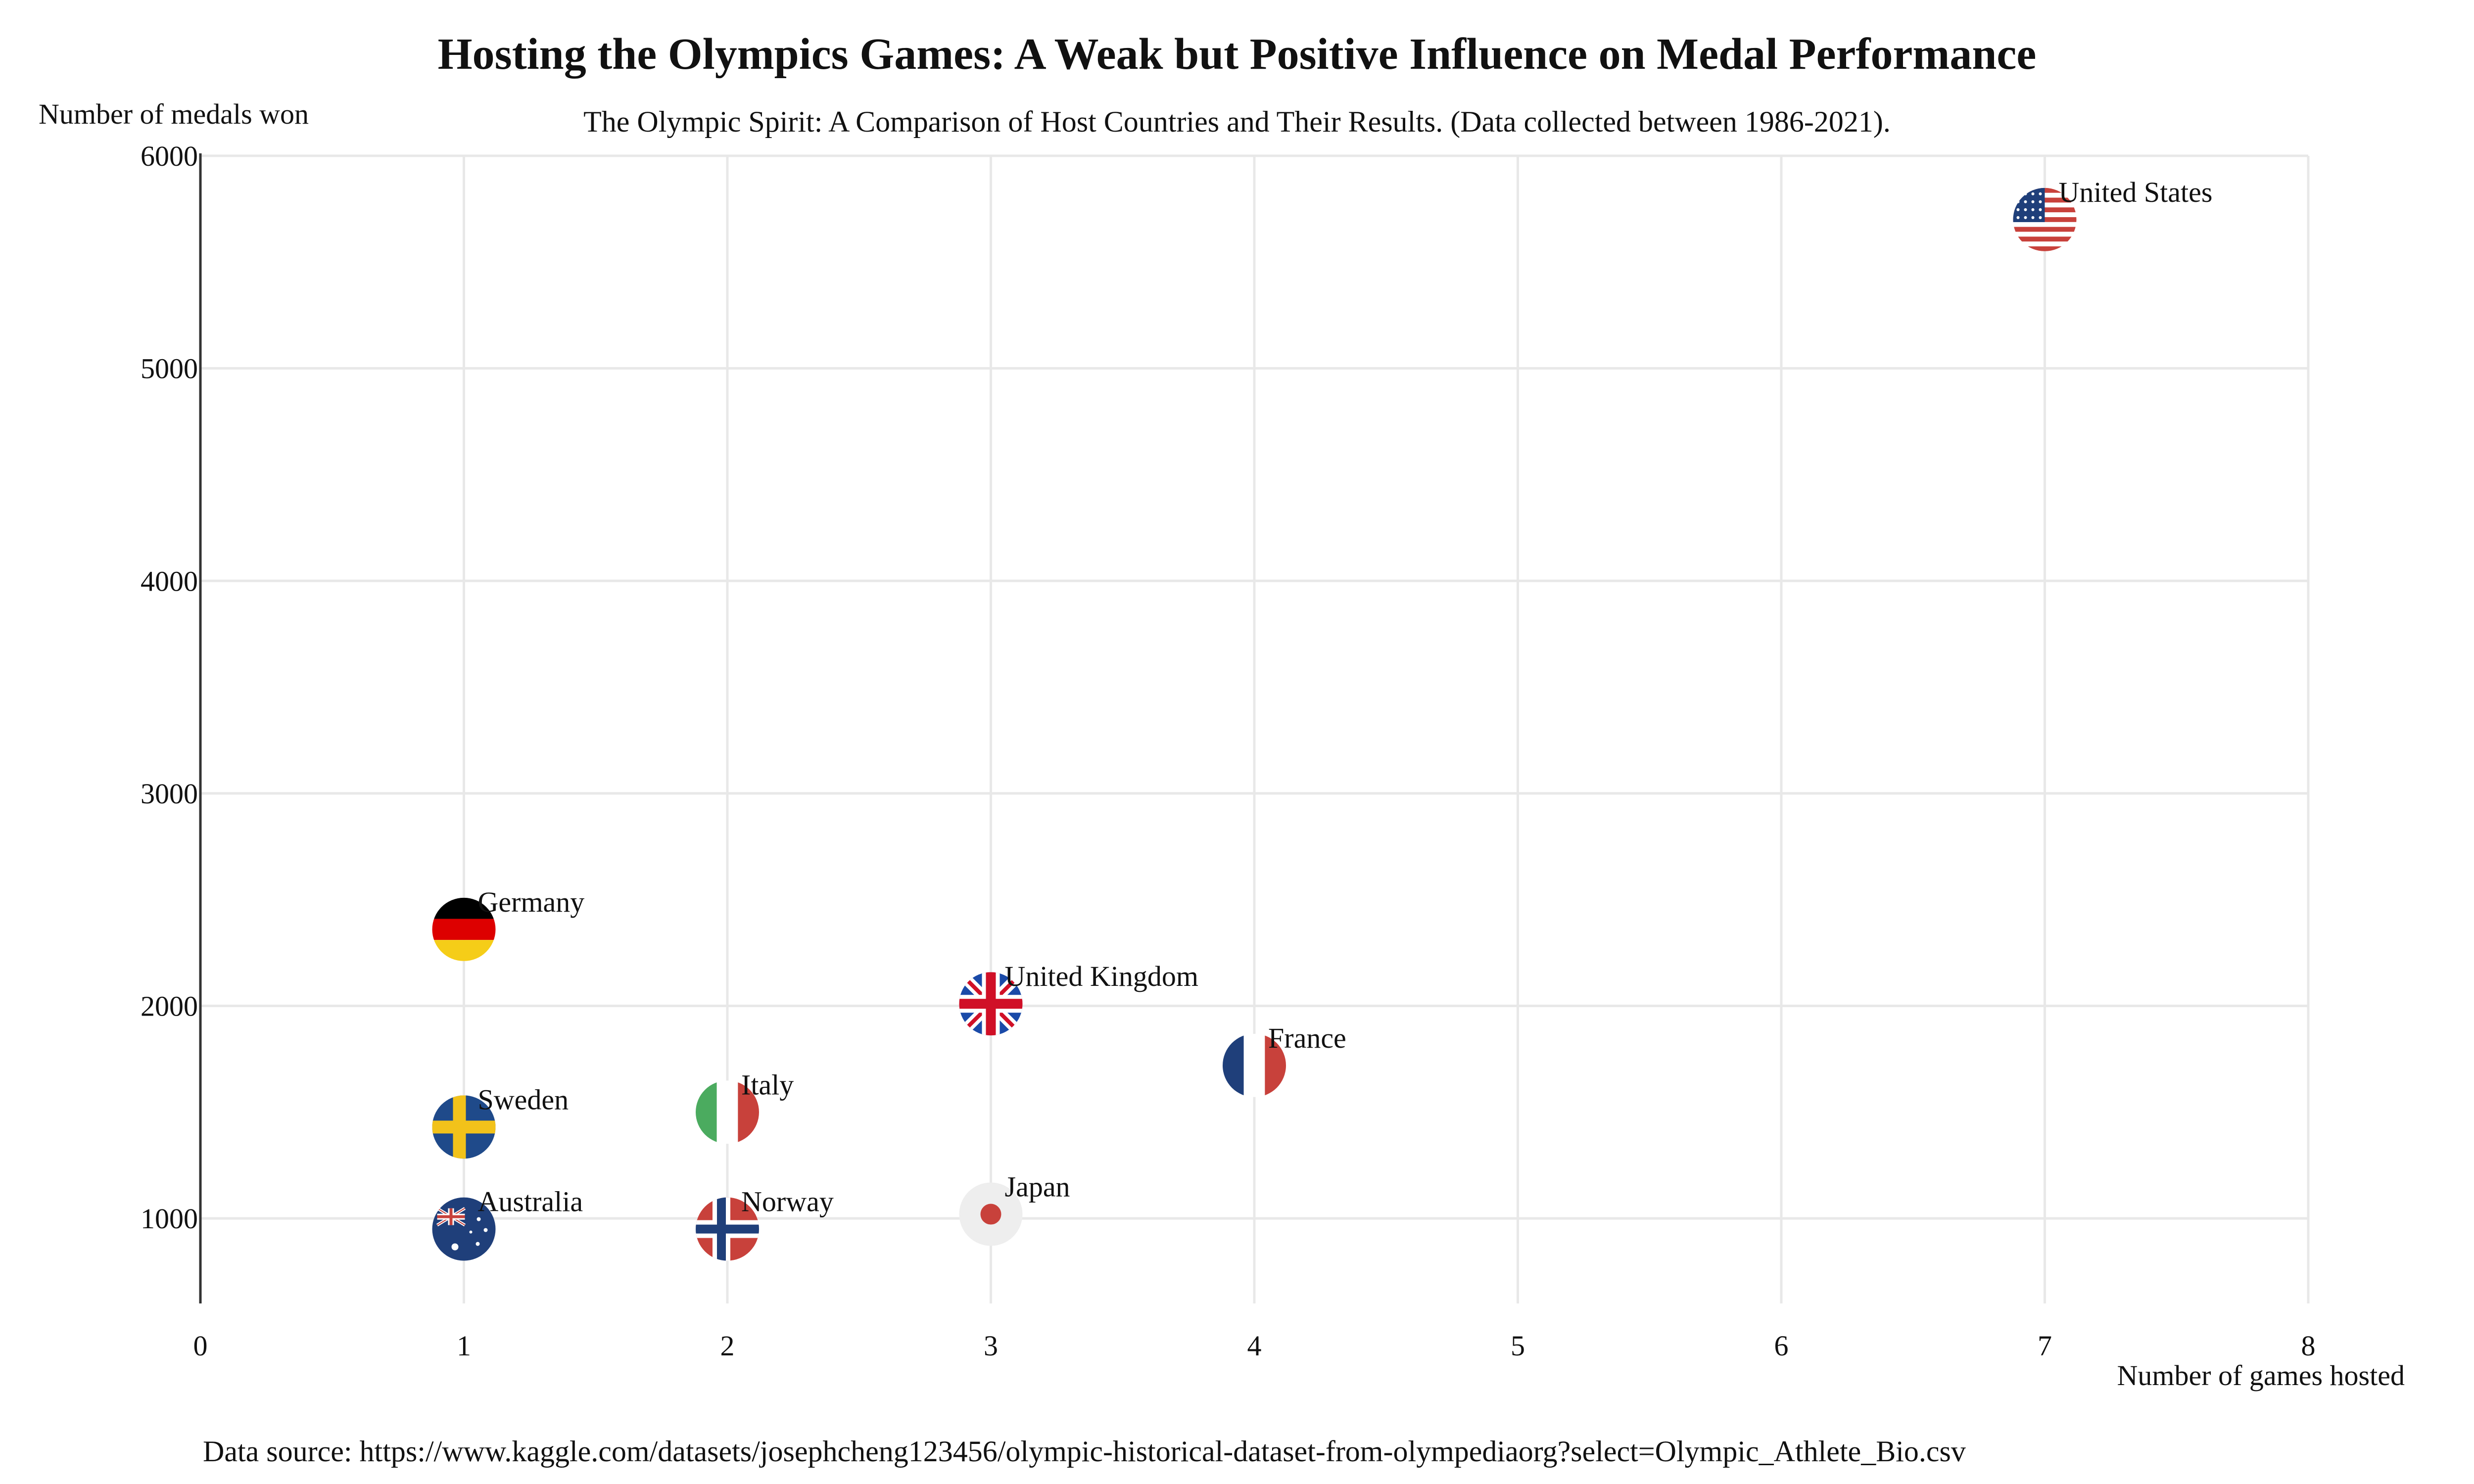 The width and height of the screenshot is (2474, 1484). What do you see at coordinates (1782, 1346) in the screenshot?
I see `x-tick-label: 6` at bounding box center [1782, 1346].